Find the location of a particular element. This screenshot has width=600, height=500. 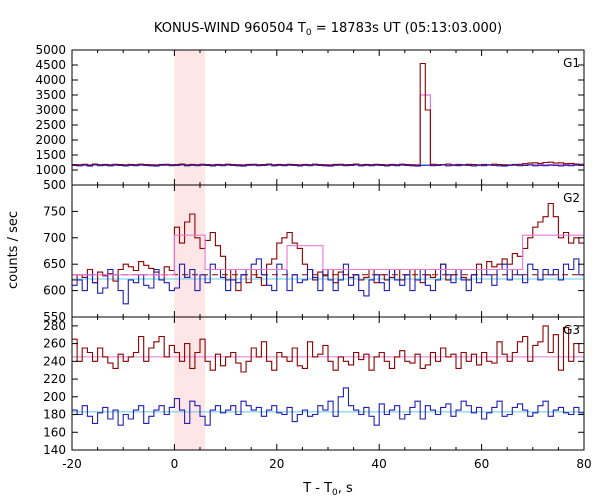

y-tick-label: 500 is located at coordinates (54, 185).